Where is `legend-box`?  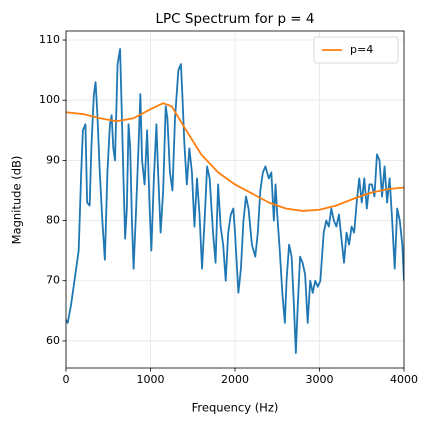
legend-box is located at coordinates (356, 50).